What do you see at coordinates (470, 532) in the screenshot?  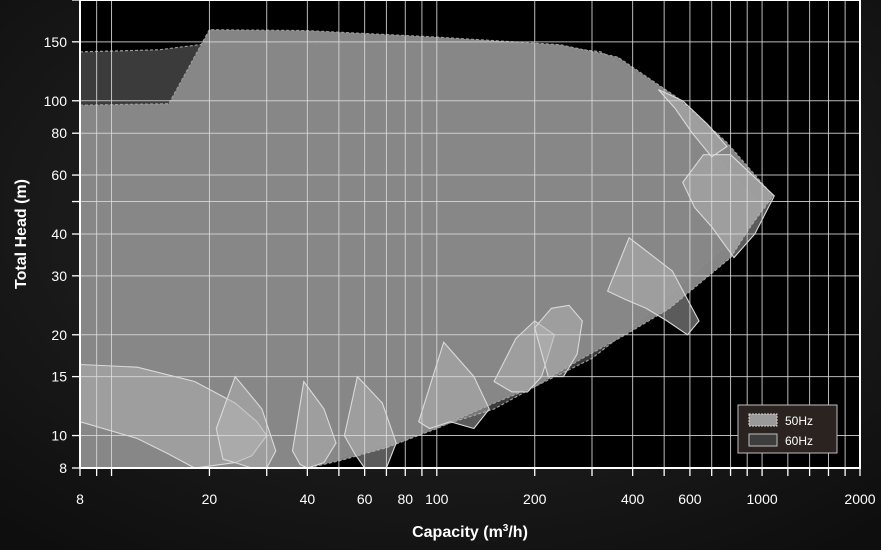 I see `x-axis-title: Capacity (m3/h)` at bounding box center [470, 532].